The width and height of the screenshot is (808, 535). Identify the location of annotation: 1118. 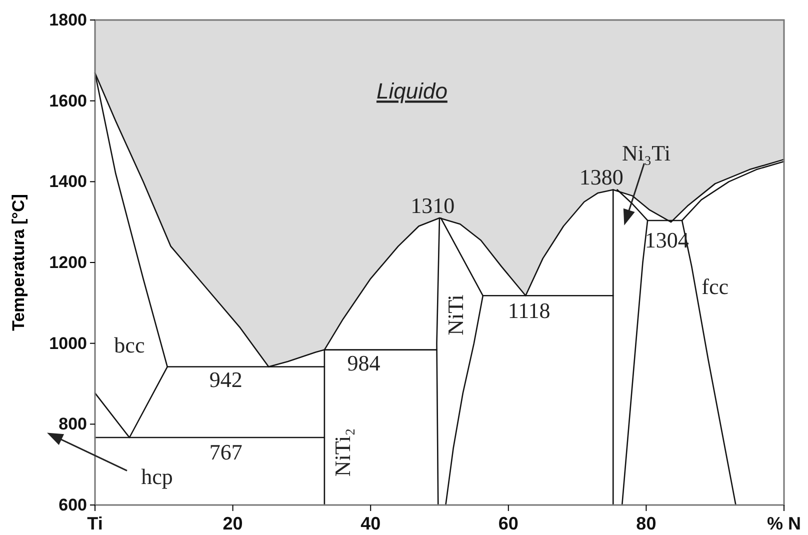
(529, 311).